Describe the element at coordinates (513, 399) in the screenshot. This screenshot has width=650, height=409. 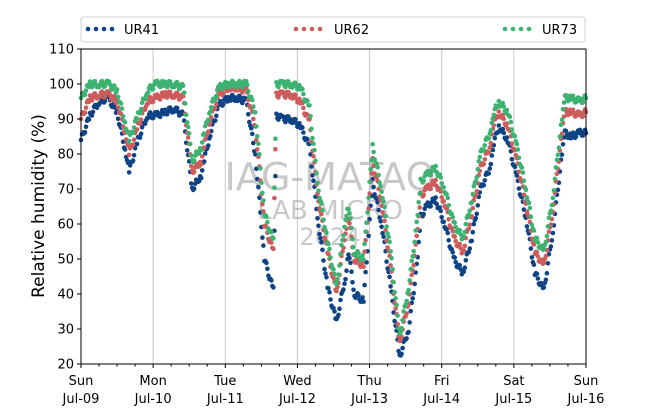
I see `x-tick-label-date: Jul-15` at that location.